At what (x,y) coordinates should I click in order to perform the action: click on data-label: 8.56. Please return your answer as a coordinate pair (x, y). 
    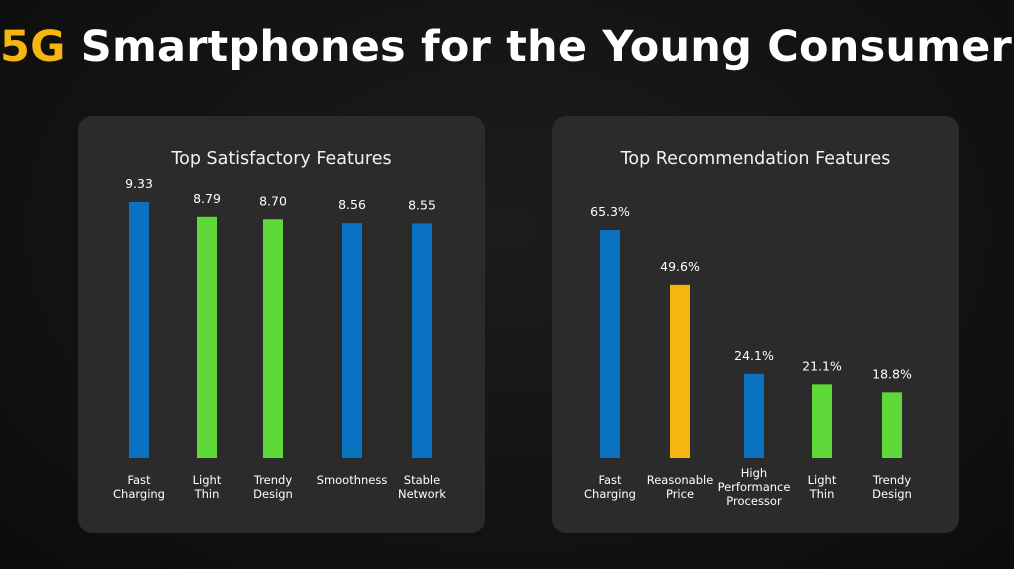
    Looking at the image, I should click on (352, 204).